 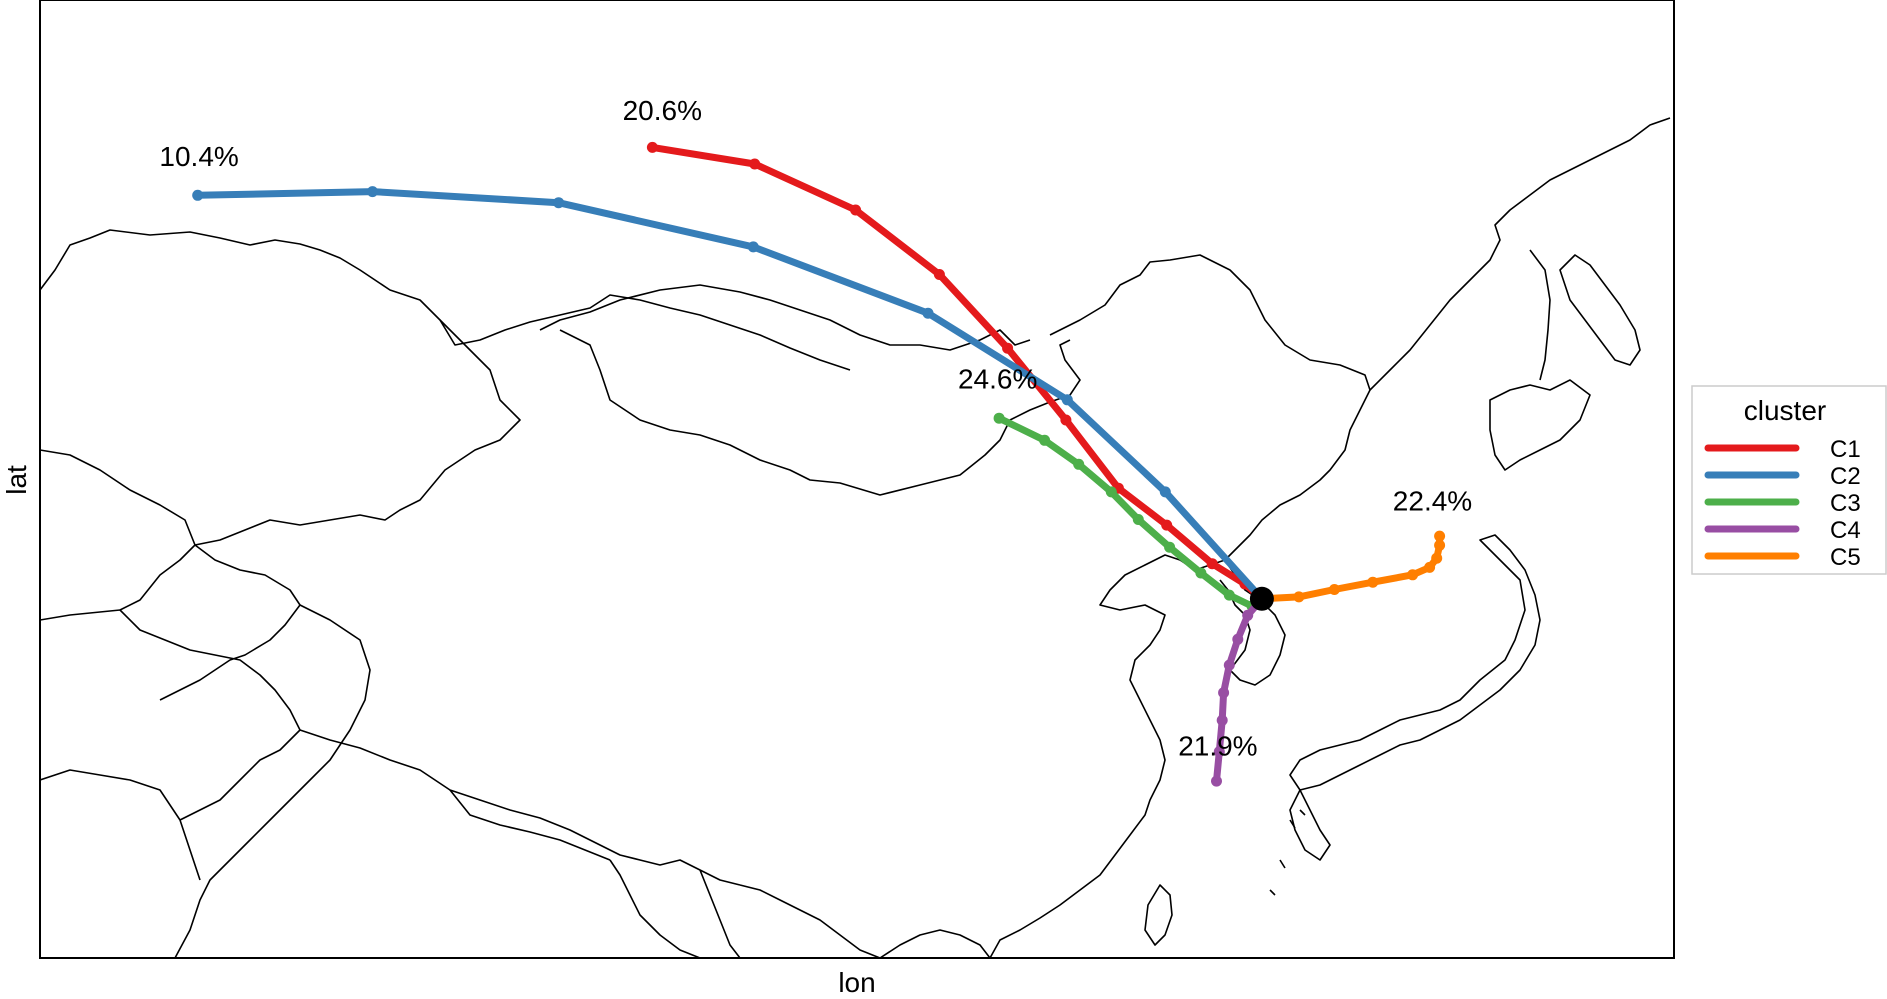 I want to click on border-pakistan-india, so click(x=272, y=781).